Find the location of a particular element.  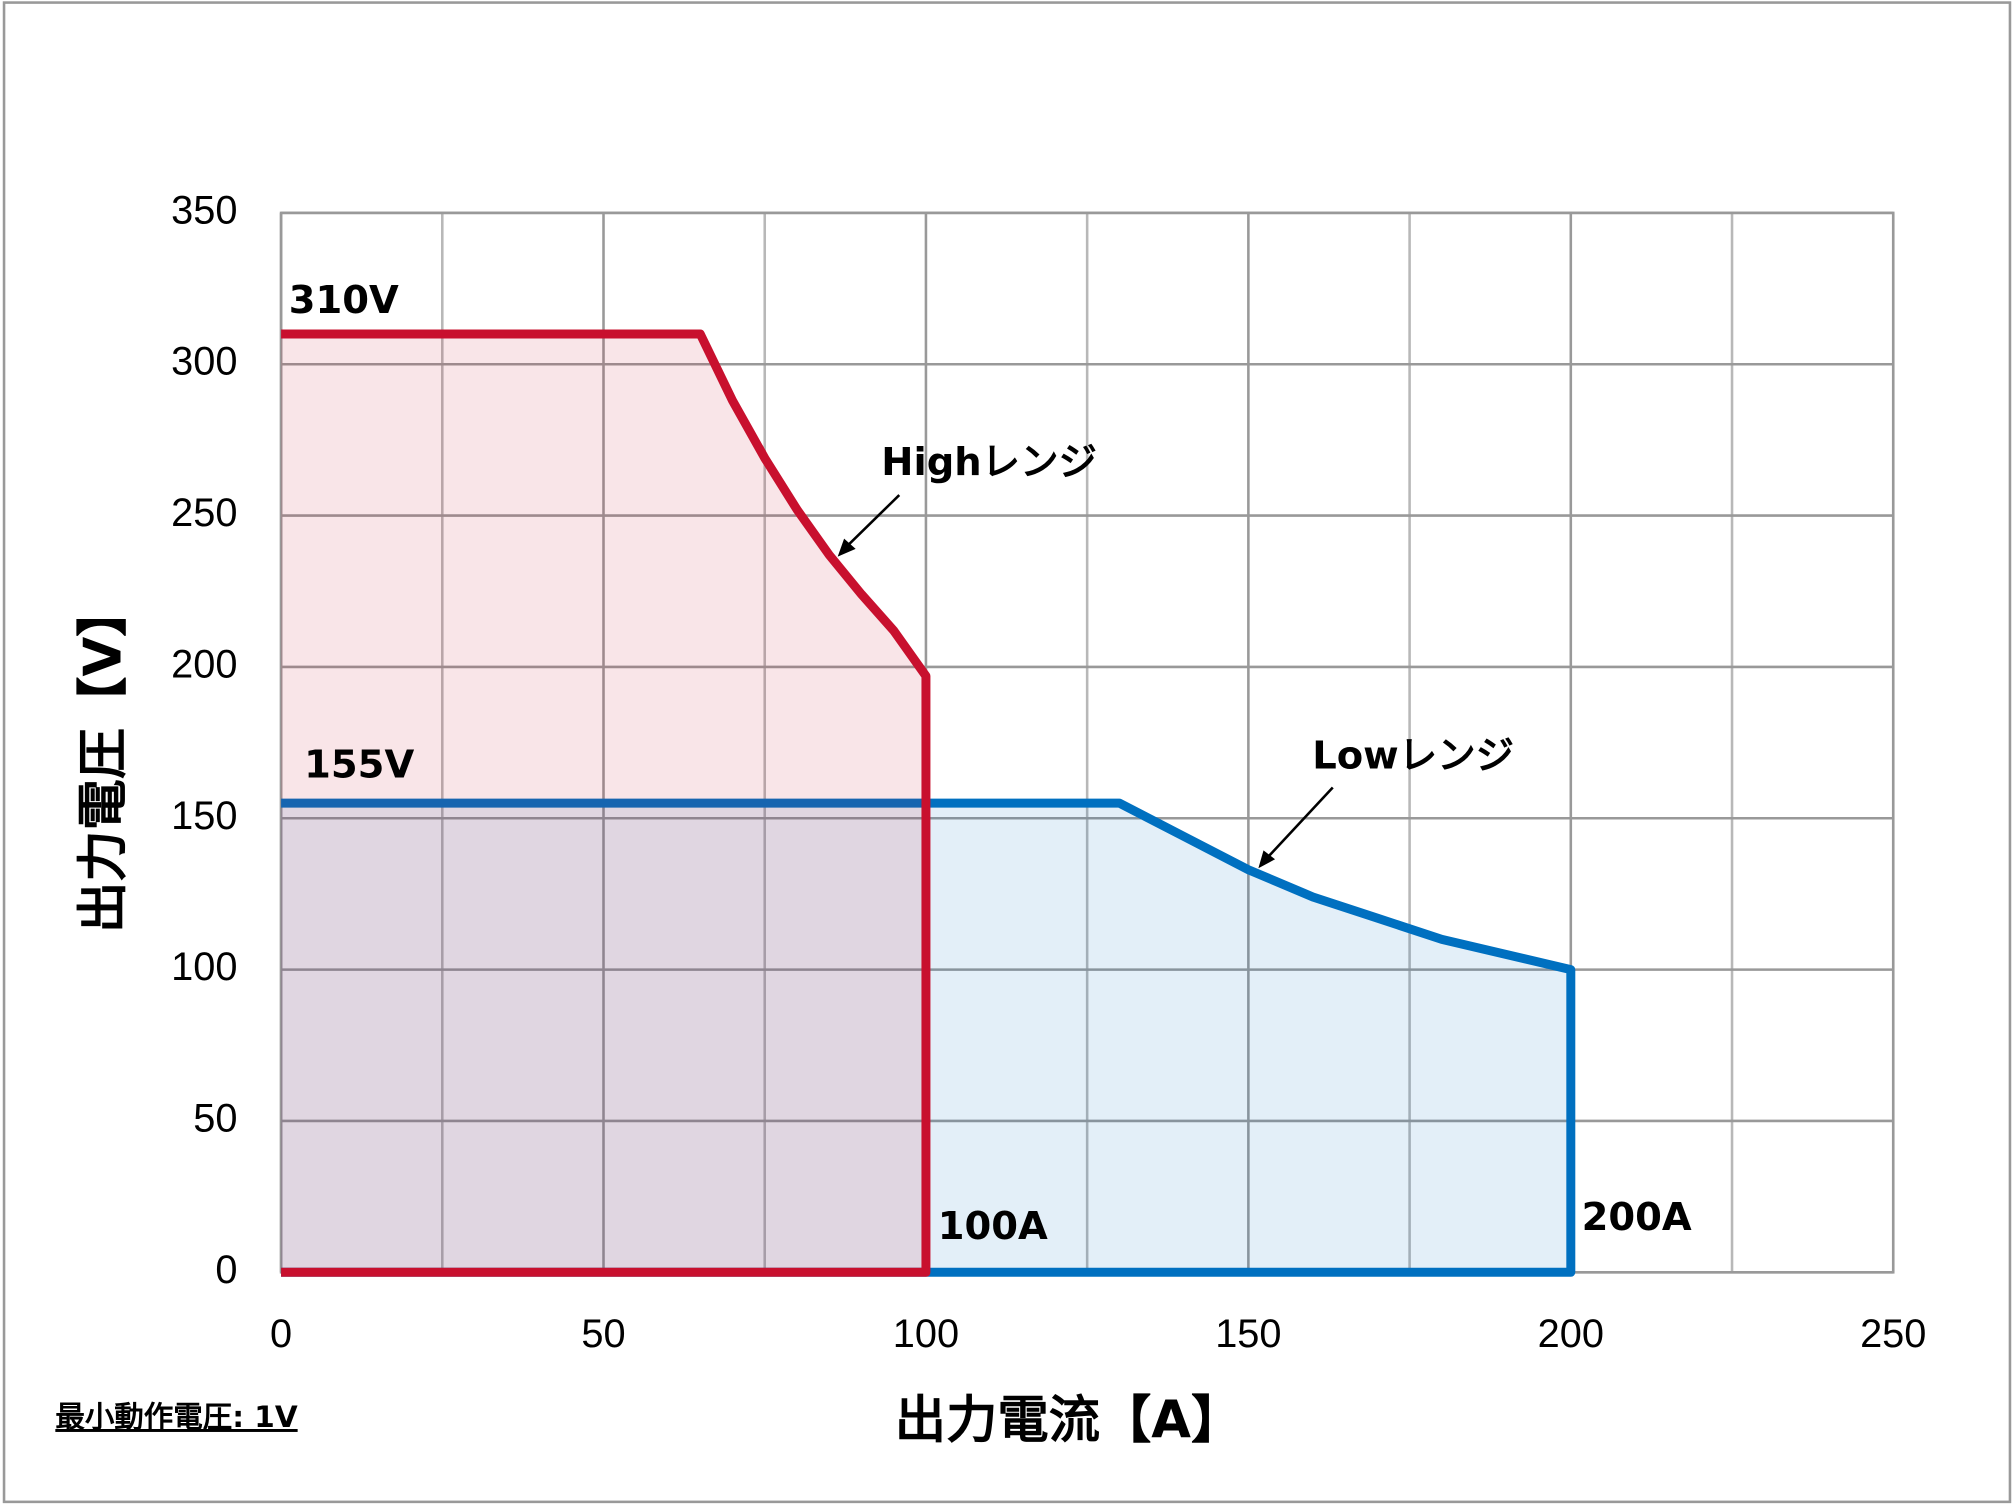

annotation: 155V is located at coordinates (359, 764).